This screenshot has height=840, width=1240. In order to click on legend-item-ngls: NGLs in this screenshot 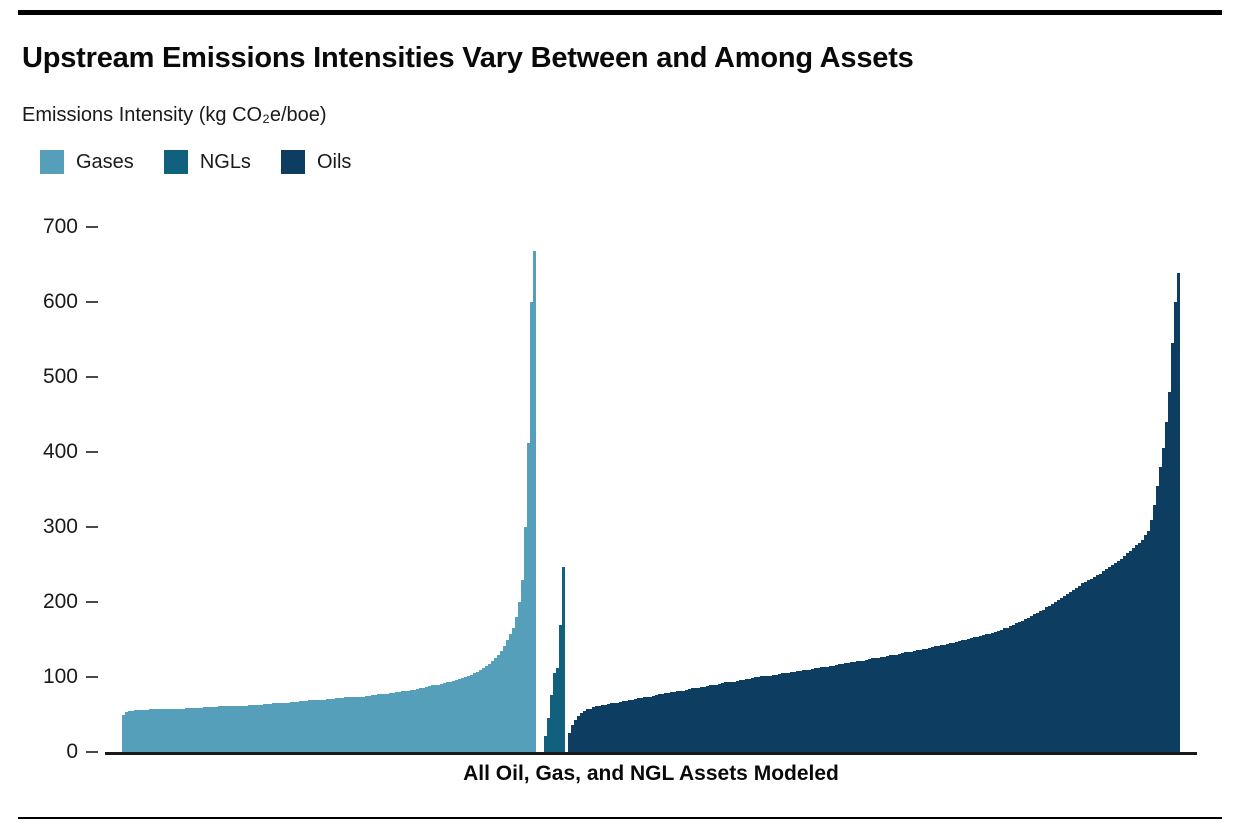, I will do `click(207, 162)`.